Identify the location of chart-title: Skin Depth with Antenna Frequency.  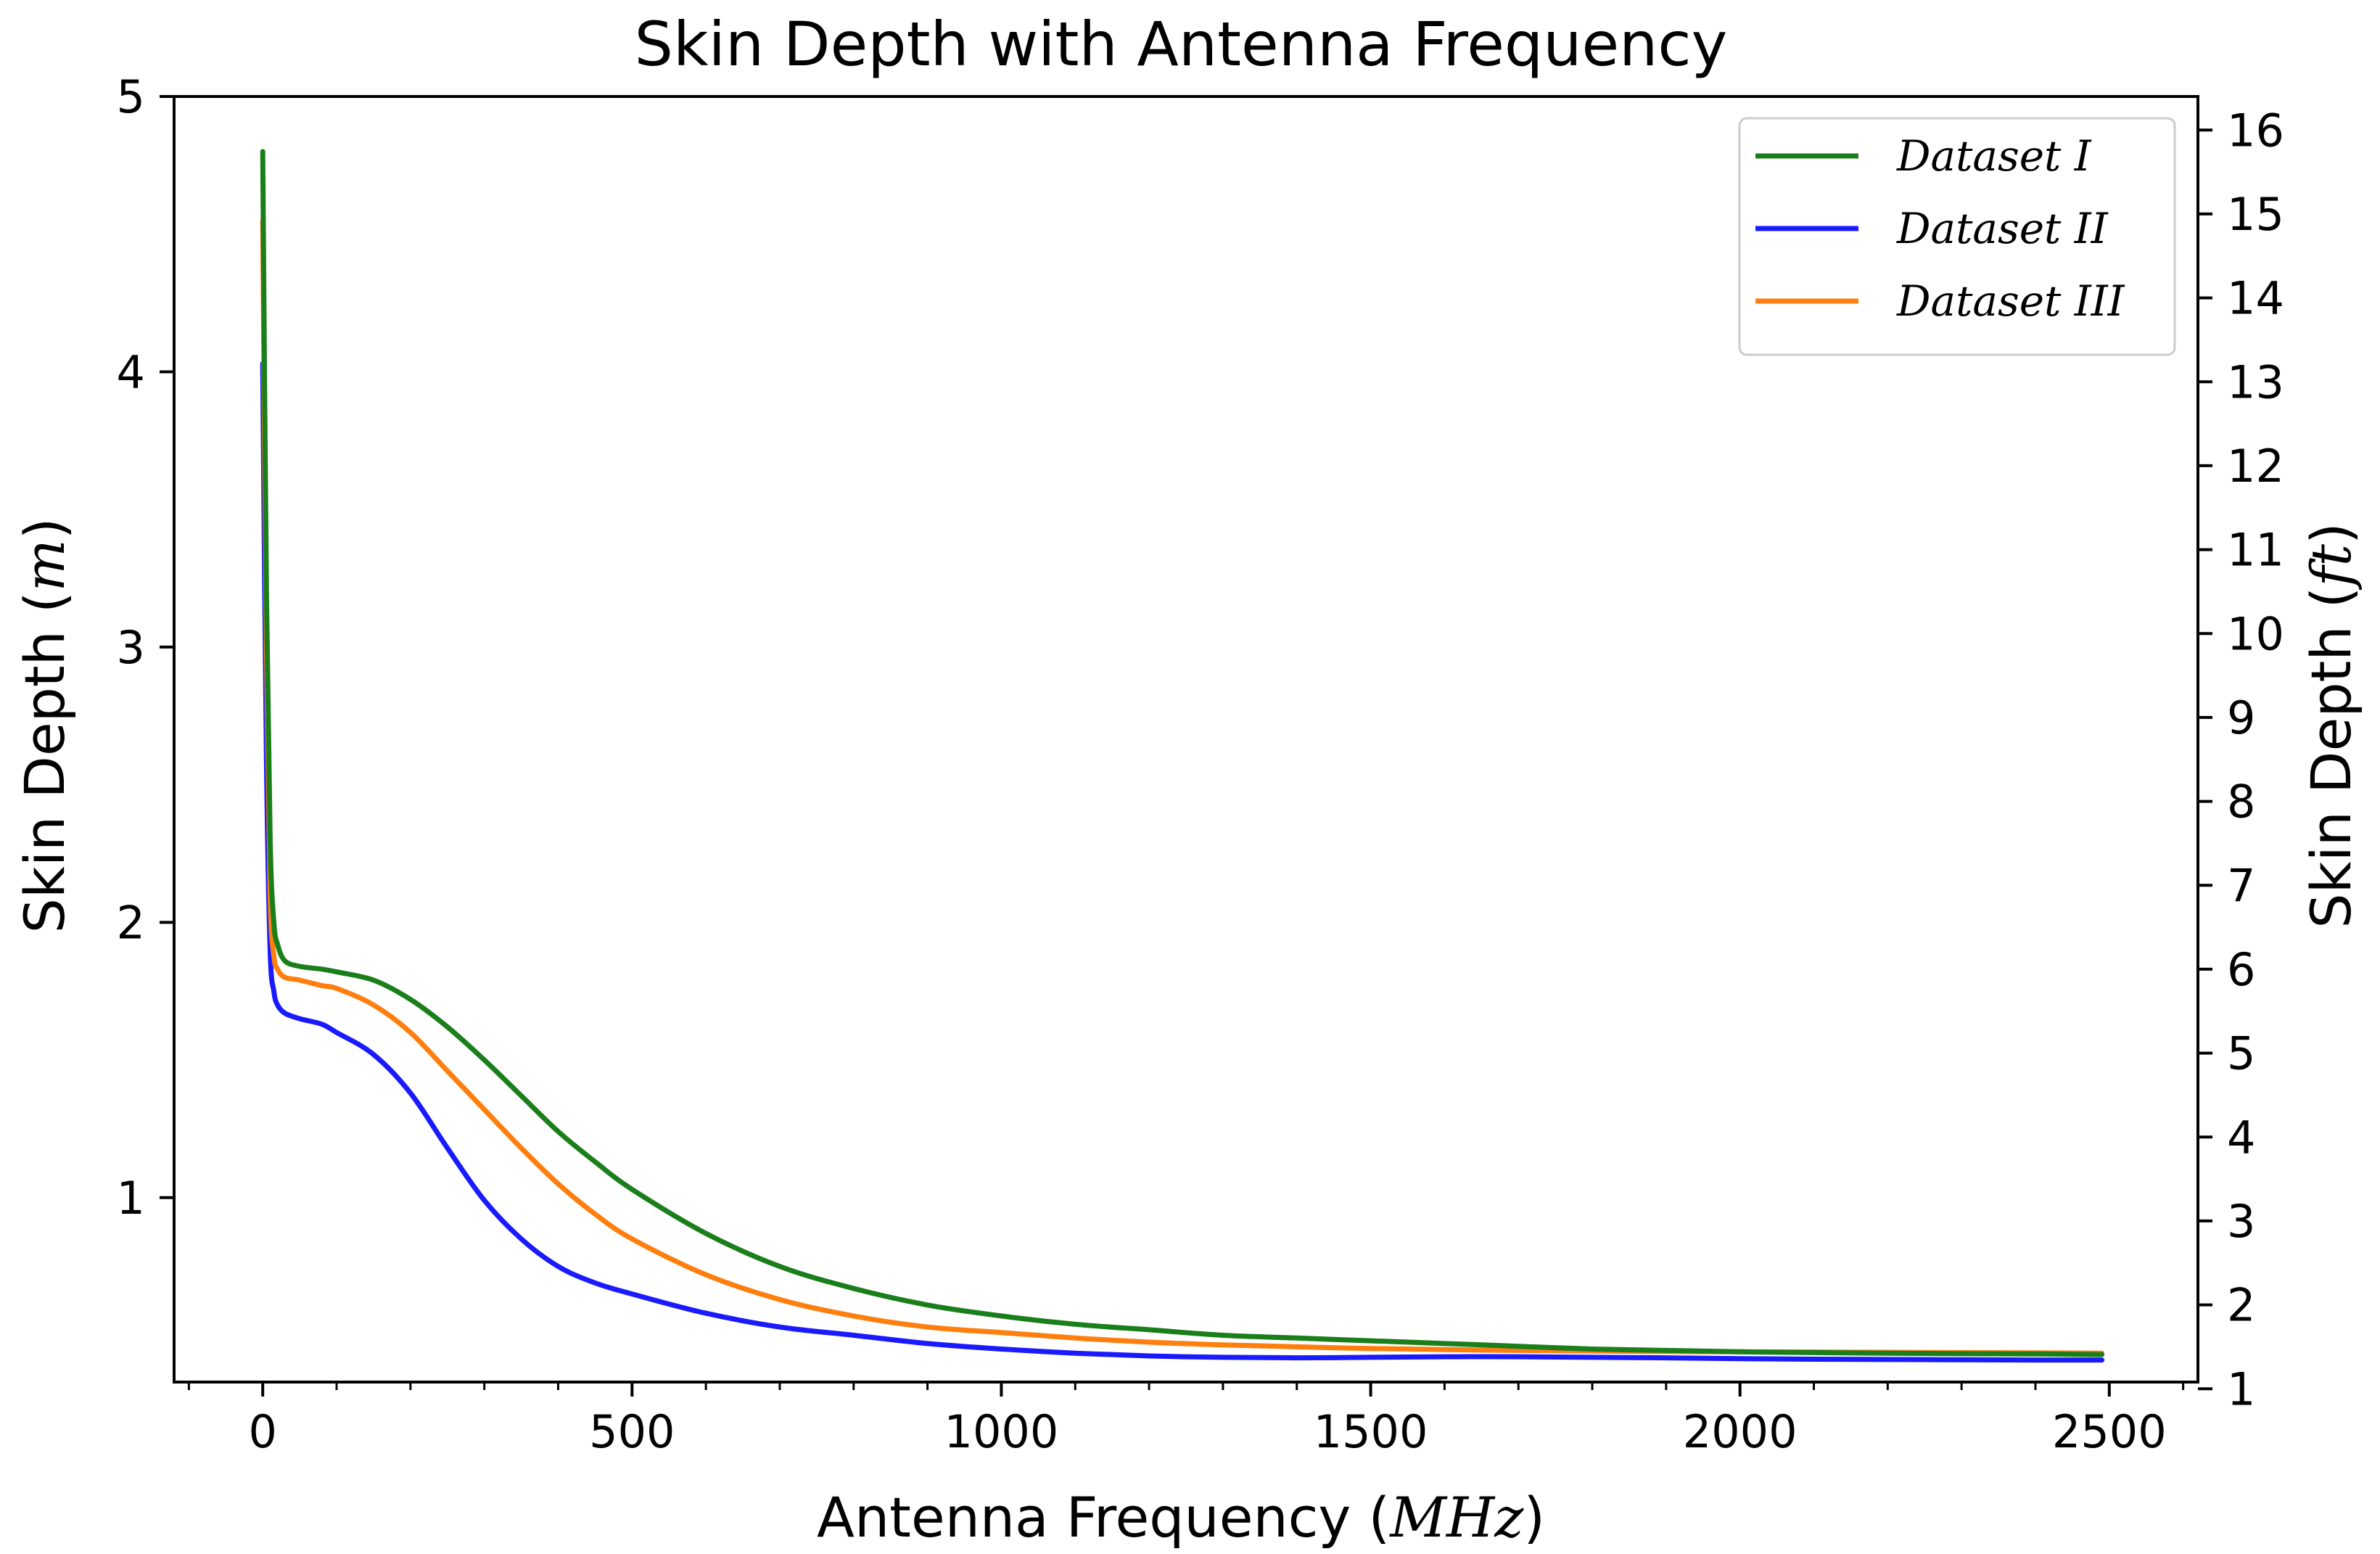
(1181, 44).